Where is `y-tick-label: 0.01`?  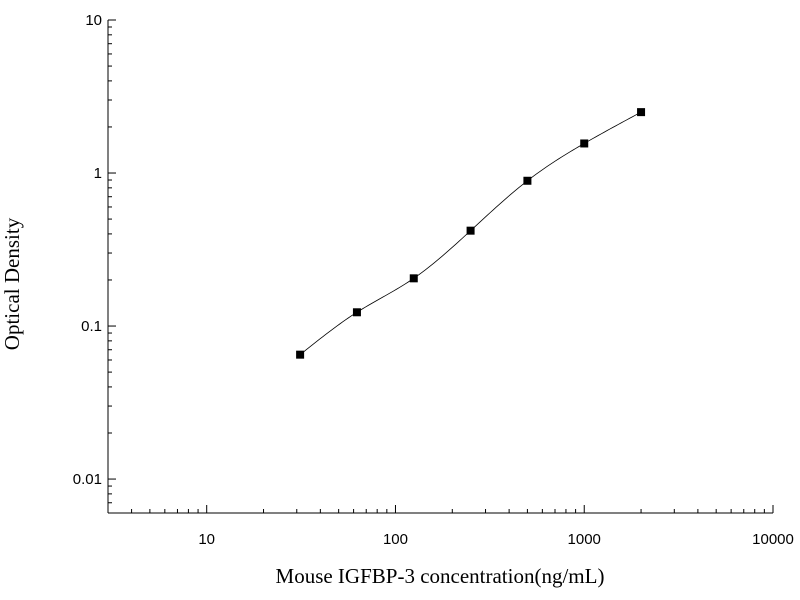 y-tick-label: 0.01 is located at coordinates (87, 479).